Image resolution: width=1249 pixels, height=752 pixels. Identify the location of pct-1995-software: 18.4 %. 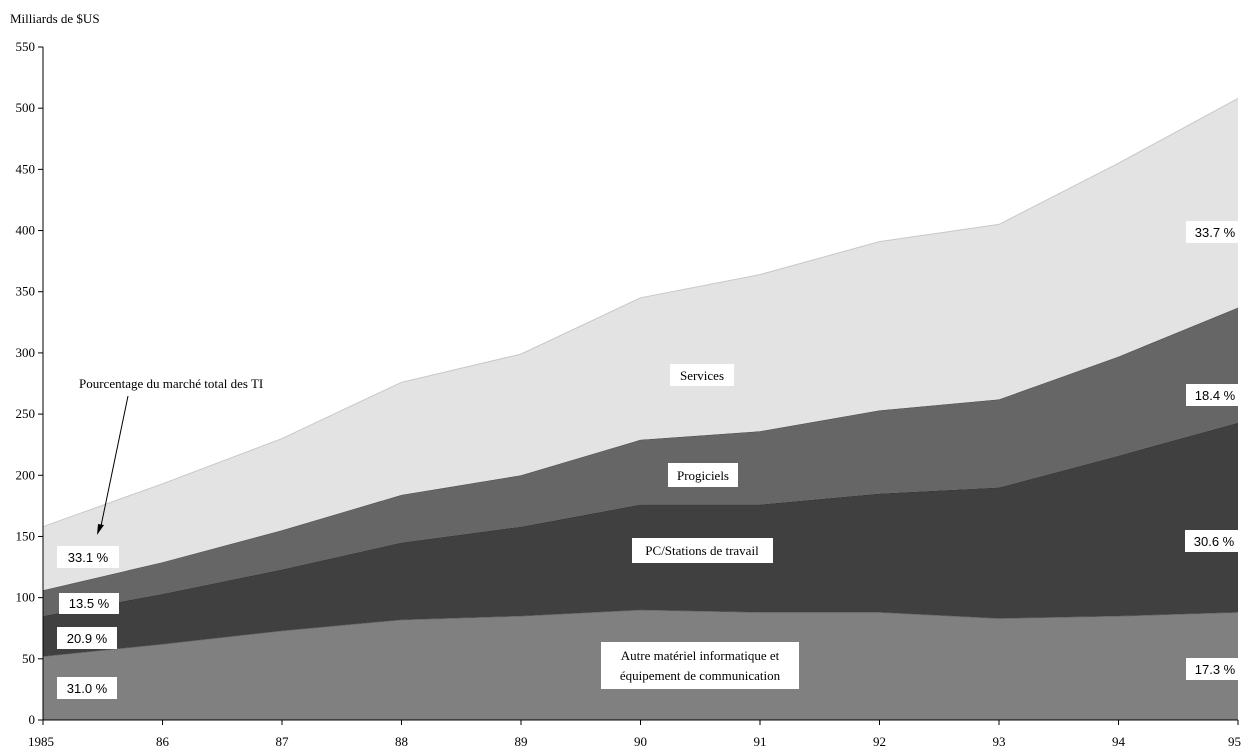
(1215, 395).